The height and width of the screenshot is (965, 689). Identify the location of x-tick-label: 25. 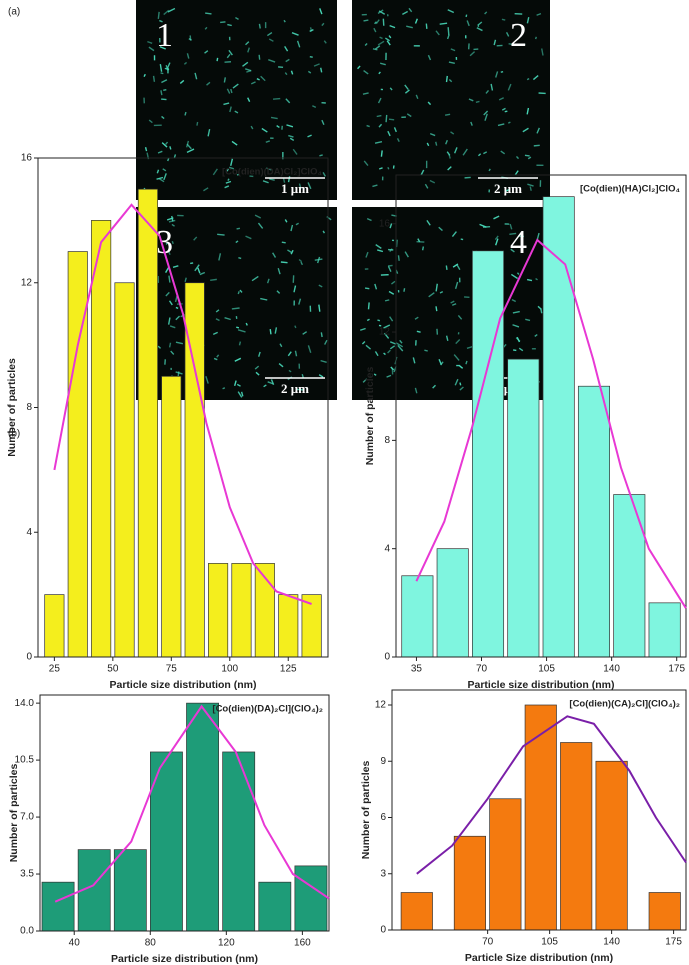
(55, 669).